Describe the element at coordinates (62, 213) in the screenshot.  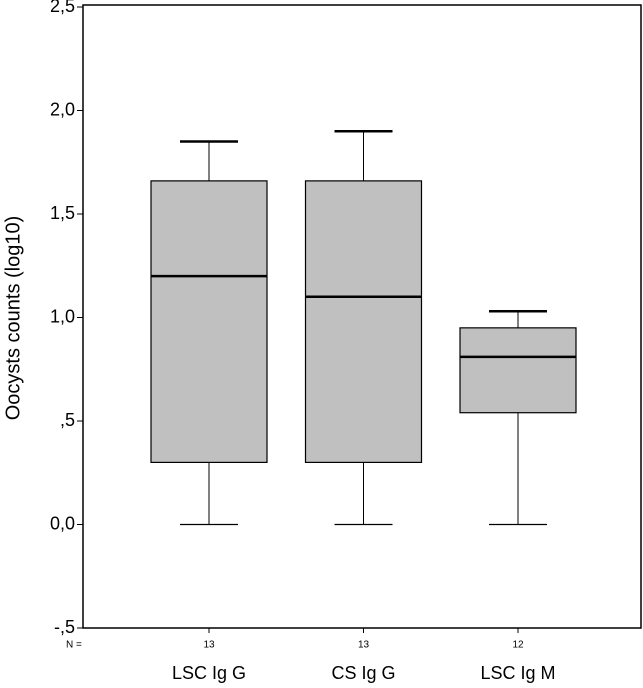
I see `y-tick-label: 1,5` at that location.